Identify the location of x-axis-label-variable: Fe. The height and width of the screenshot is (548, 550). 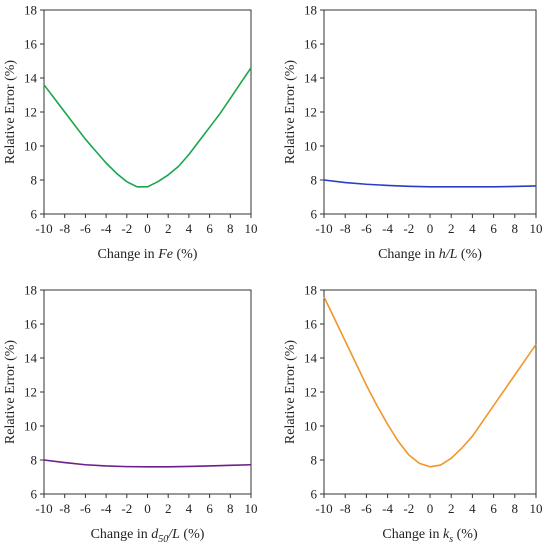
(165, 254).